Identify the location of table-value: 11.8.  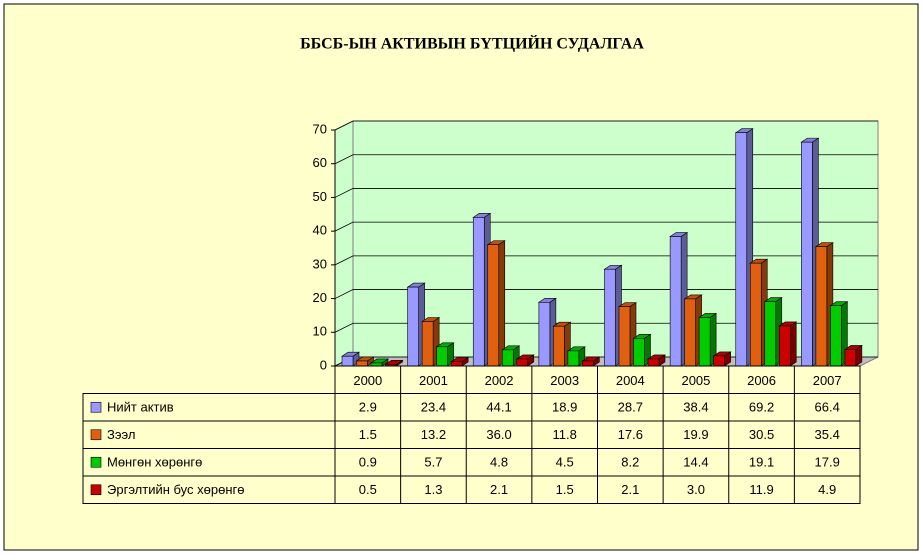
(565, 434).